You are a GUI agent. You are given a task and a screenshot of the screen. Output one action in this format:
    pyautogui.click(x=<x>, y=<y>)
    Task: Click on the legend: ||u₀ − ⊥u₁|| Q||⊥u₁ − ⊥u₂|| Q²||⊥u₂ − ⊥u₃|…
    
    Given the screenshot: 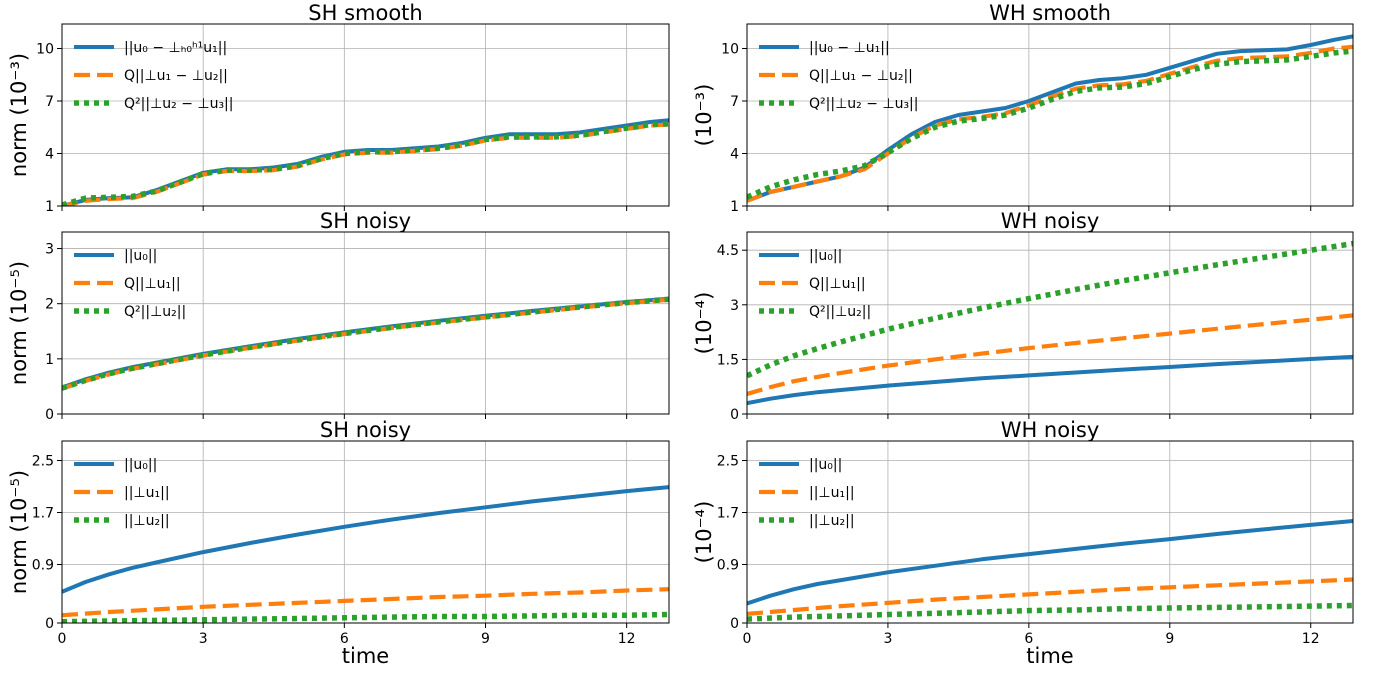 What is the action you would take?
    pyautogui.click(x=839, y=76)
    